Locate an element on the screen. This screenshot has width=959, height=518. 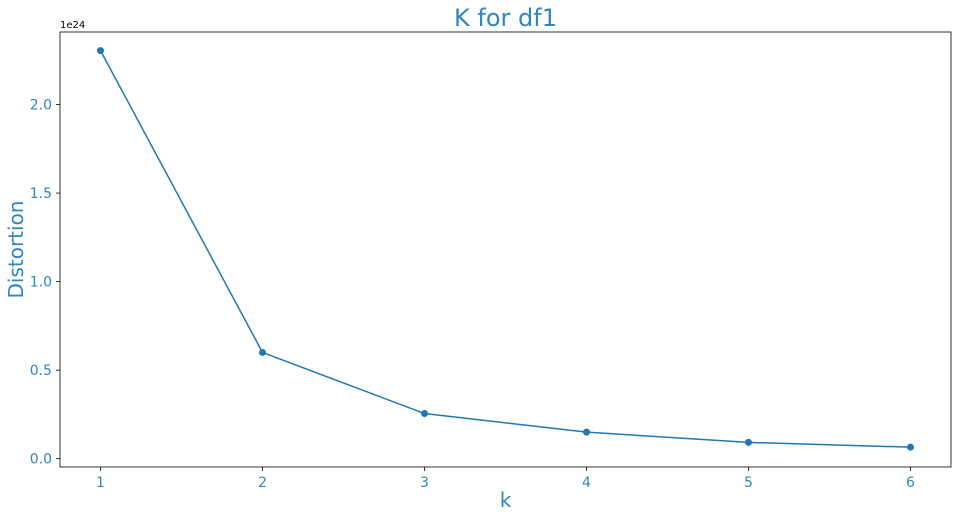
x-tick-label: 3 is located at coordinates (424, 483).